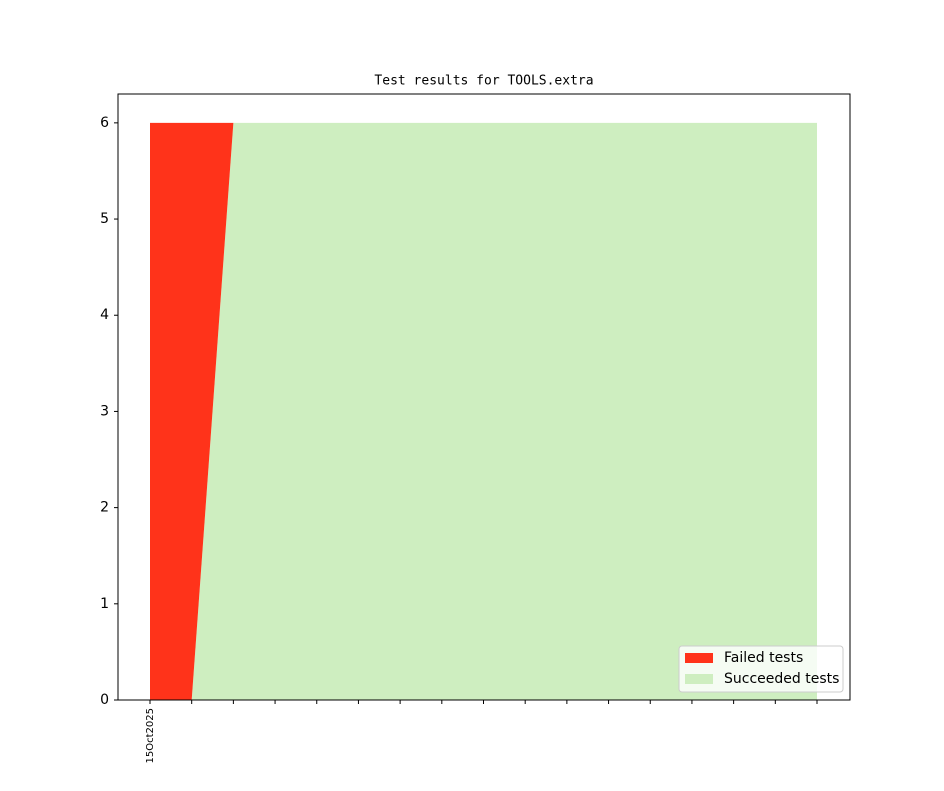 The image size is (944, 791). Describe the element at coordinates (483, 81) in the screenshot. I see `chart-title: Test results for TOOLS.extra` at that location.